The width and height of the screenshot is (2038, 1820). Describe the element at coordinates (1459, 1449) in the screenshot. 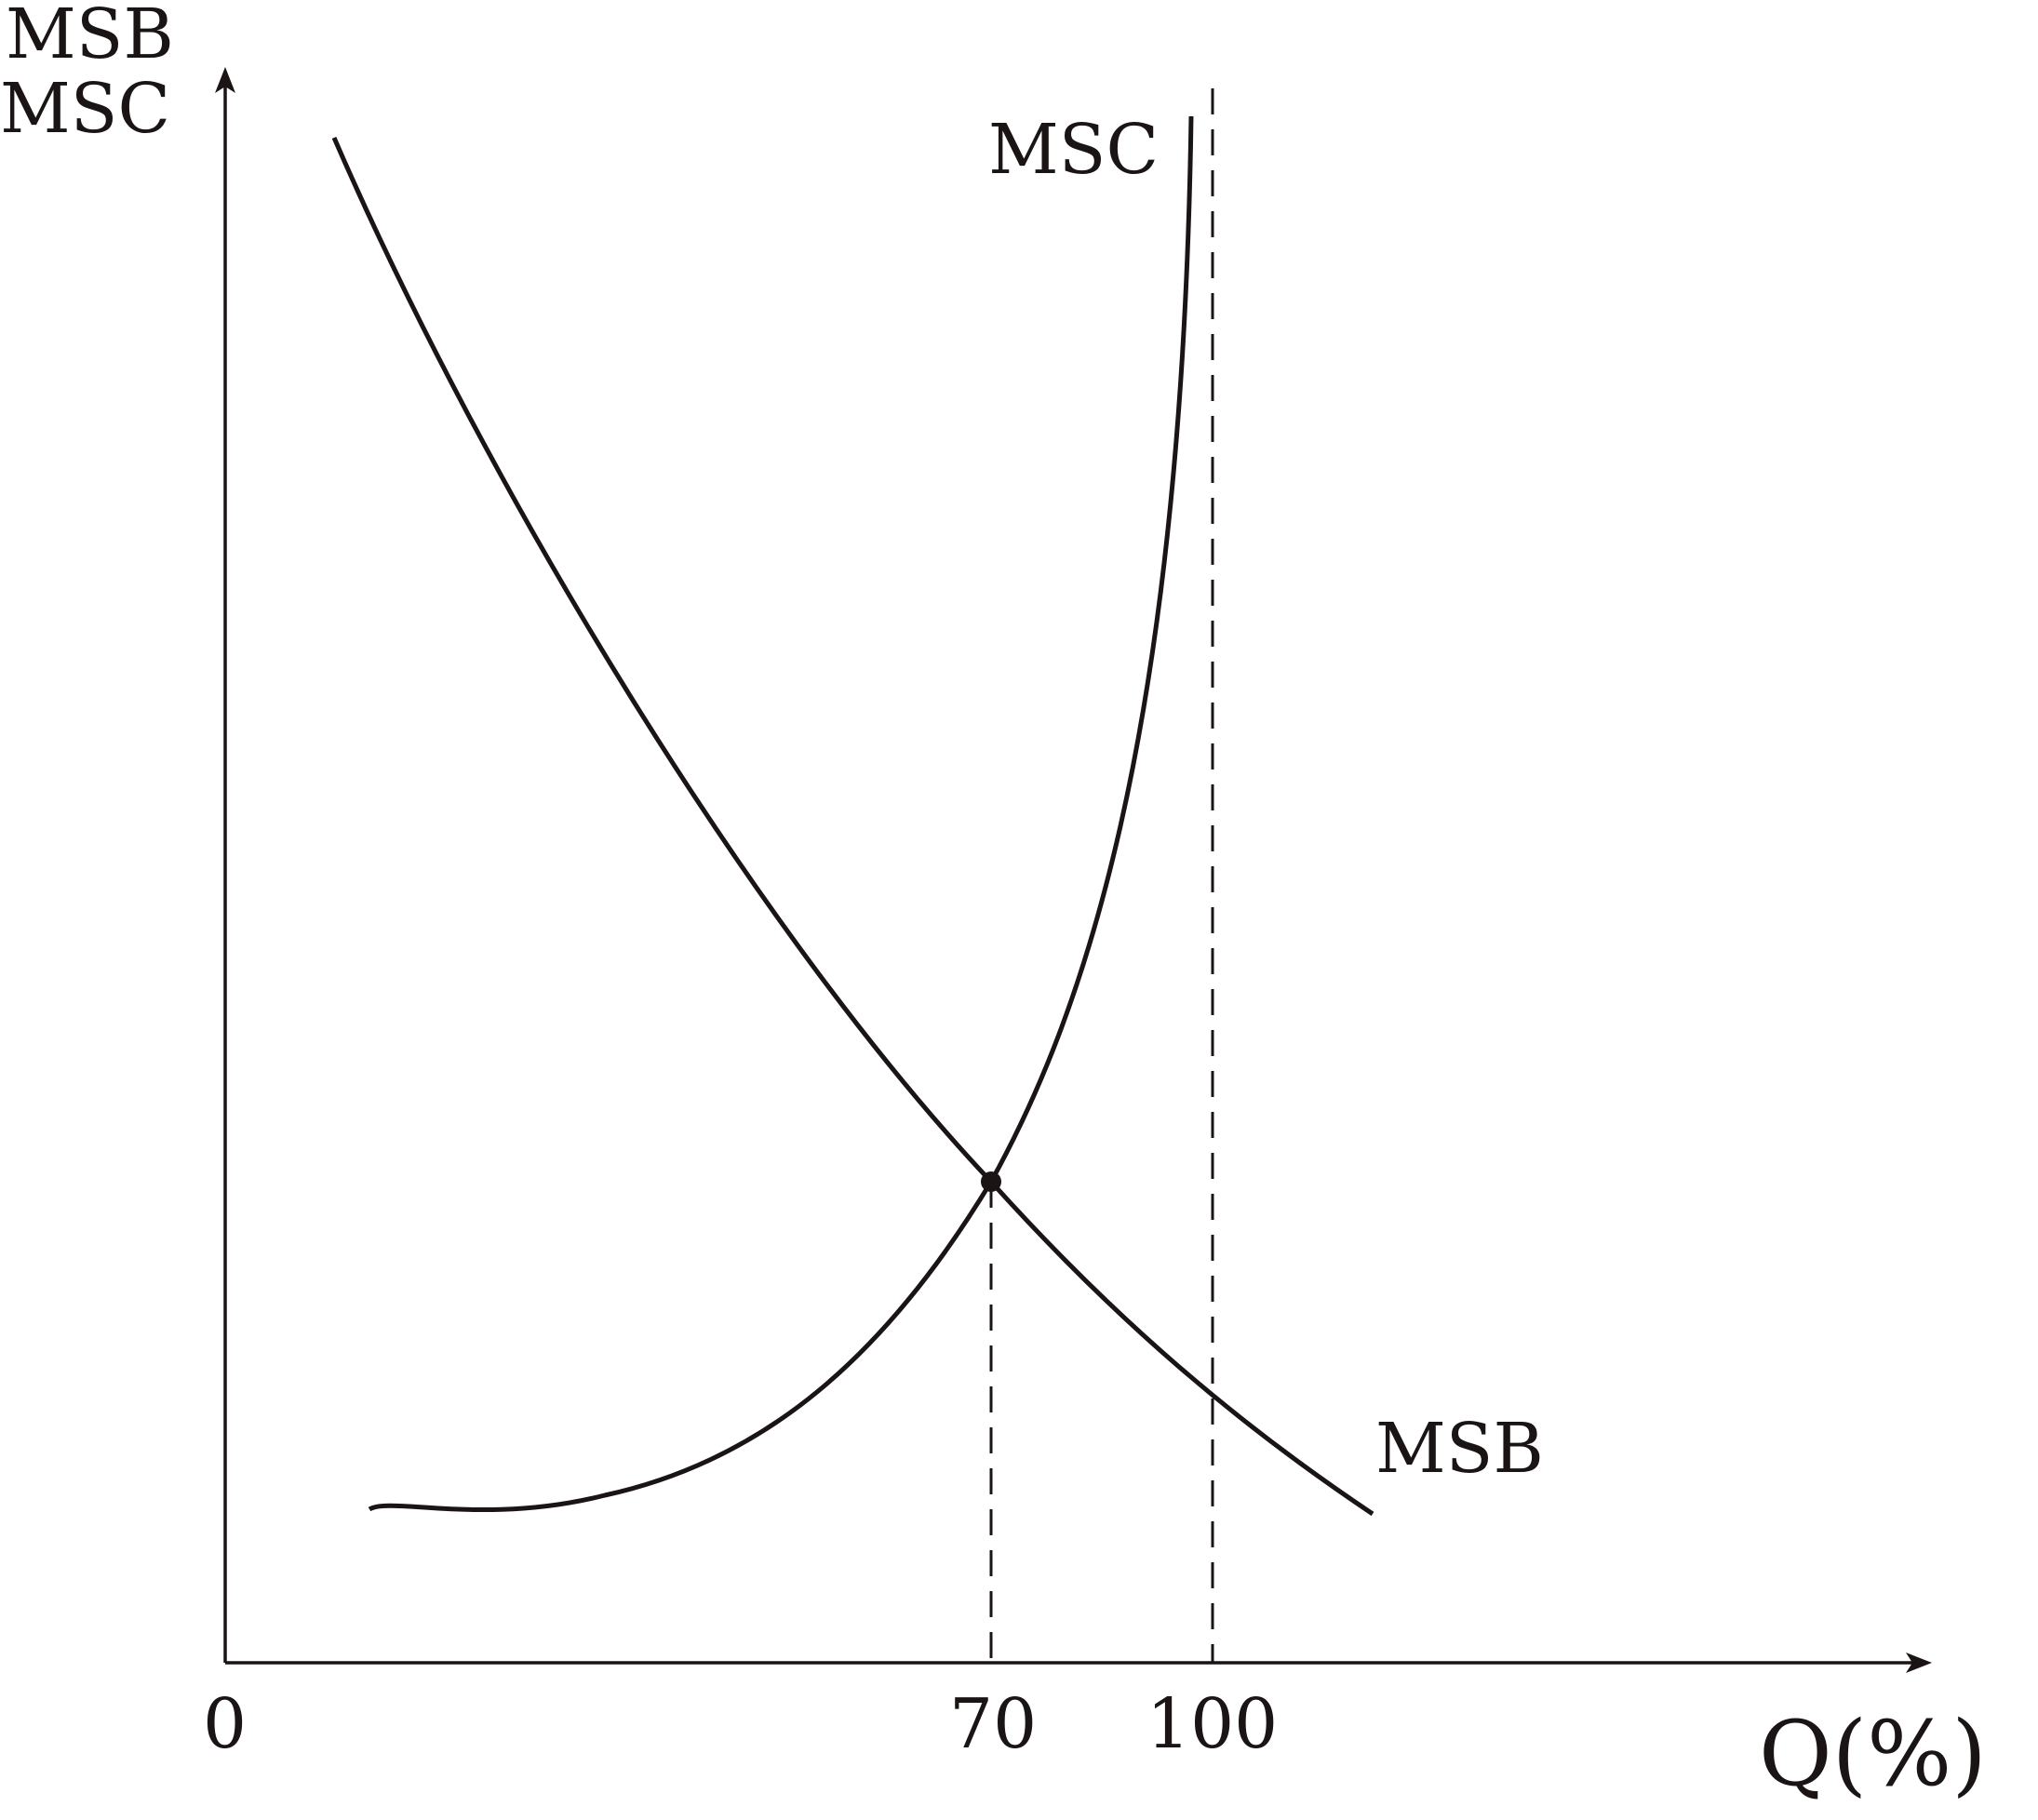

I see `msb-curve-label: MSB` at that location.